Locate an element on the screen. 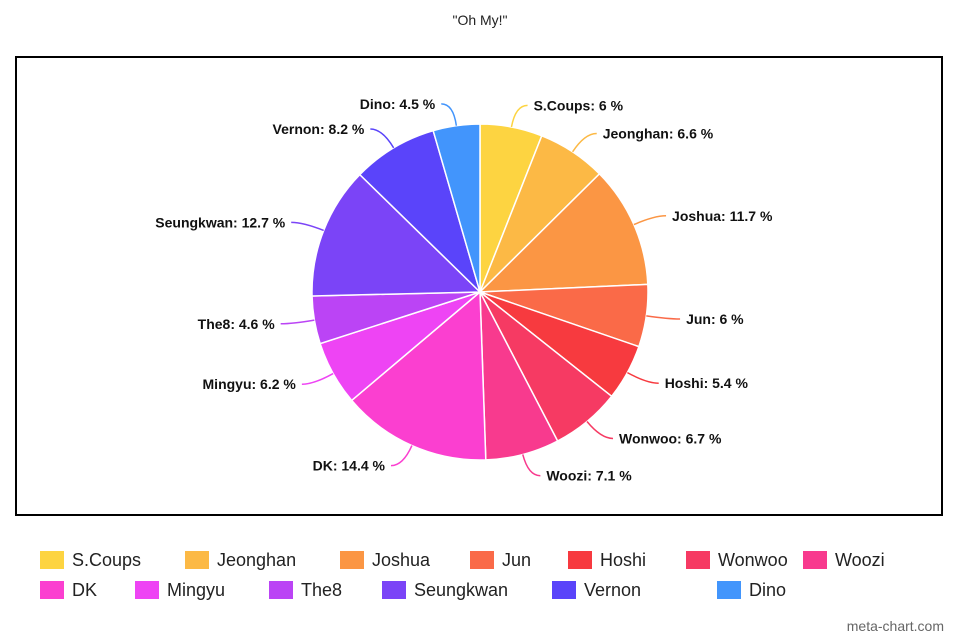 This screenshot has width=960, height=640. legend-item-dino: Dino is located at coordinates (767, 590).